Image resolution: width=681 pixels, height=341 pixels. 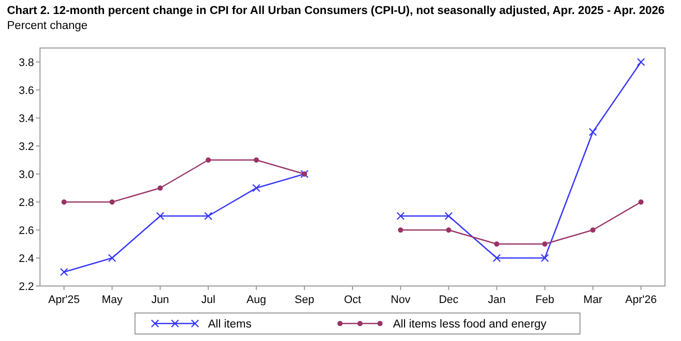 I want to click on x-tick-label: Jun, so click(x=160, y=300).